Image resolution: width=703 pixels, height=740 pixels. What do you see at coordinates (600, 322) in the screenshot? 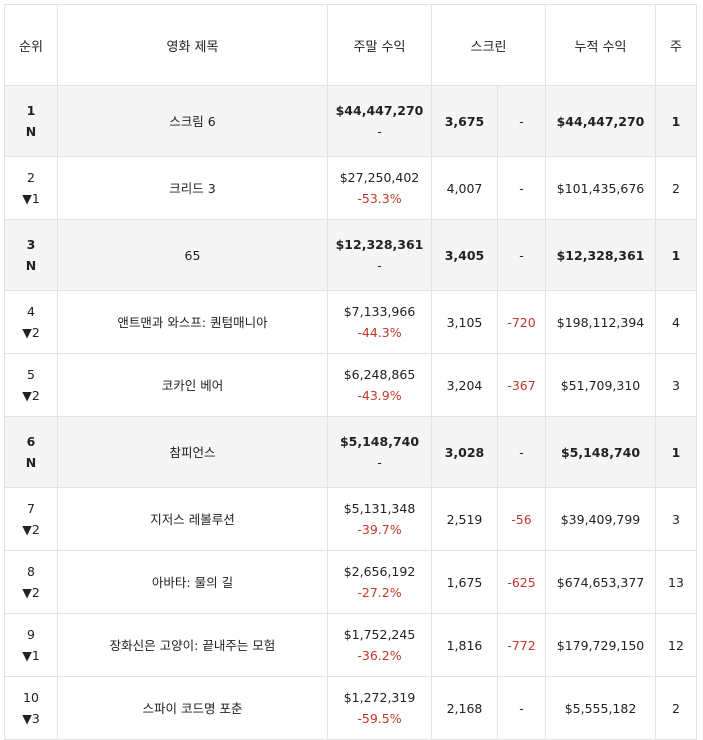
I see `total-gross: $198,112,394` at bounding box center [600, 322].